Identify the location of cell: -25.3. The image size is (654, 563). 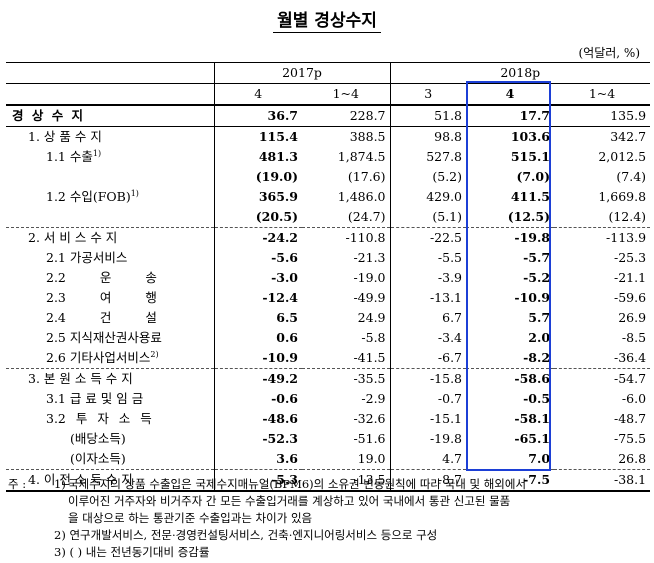
(630, 257).